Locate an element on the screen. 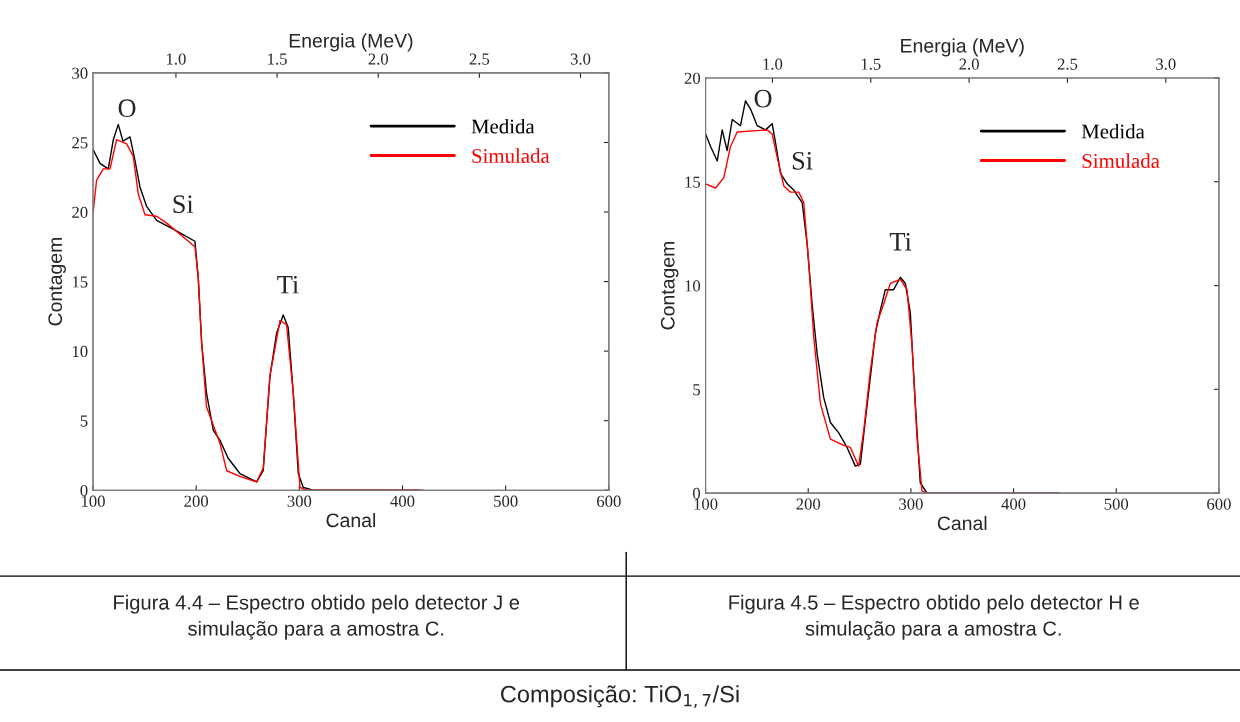 This screenshot has height=722, width=1240. text: Composição: TiO$_{1,7}$/Si is located at coordinates (620, 697).